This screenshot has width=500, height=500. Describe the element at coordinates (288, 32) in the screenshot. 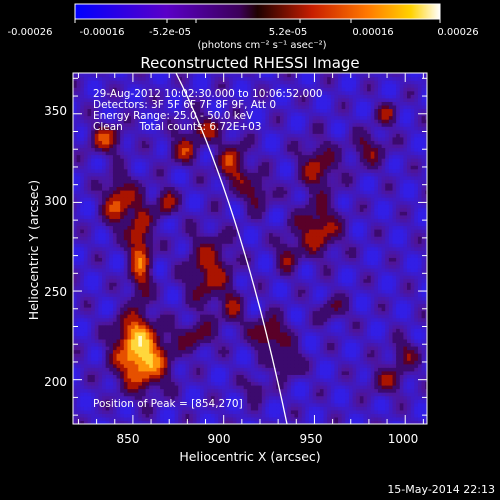

I see `colorbar-tick-label-4: 5.2e-05` at that location.